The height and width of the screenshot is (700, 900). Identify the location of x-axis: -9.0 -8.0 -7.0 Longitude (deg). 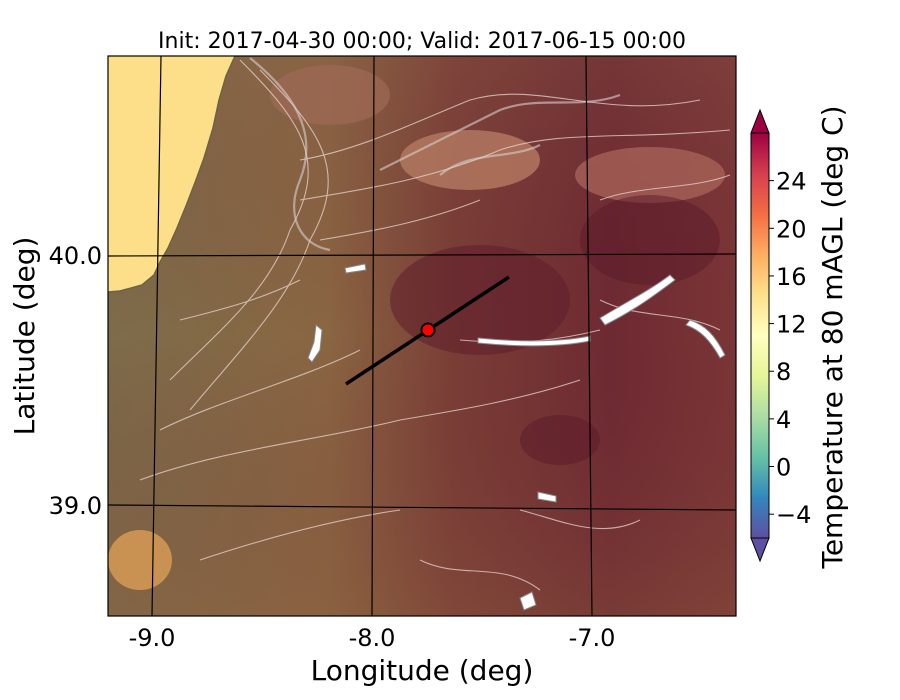
(372, 655).